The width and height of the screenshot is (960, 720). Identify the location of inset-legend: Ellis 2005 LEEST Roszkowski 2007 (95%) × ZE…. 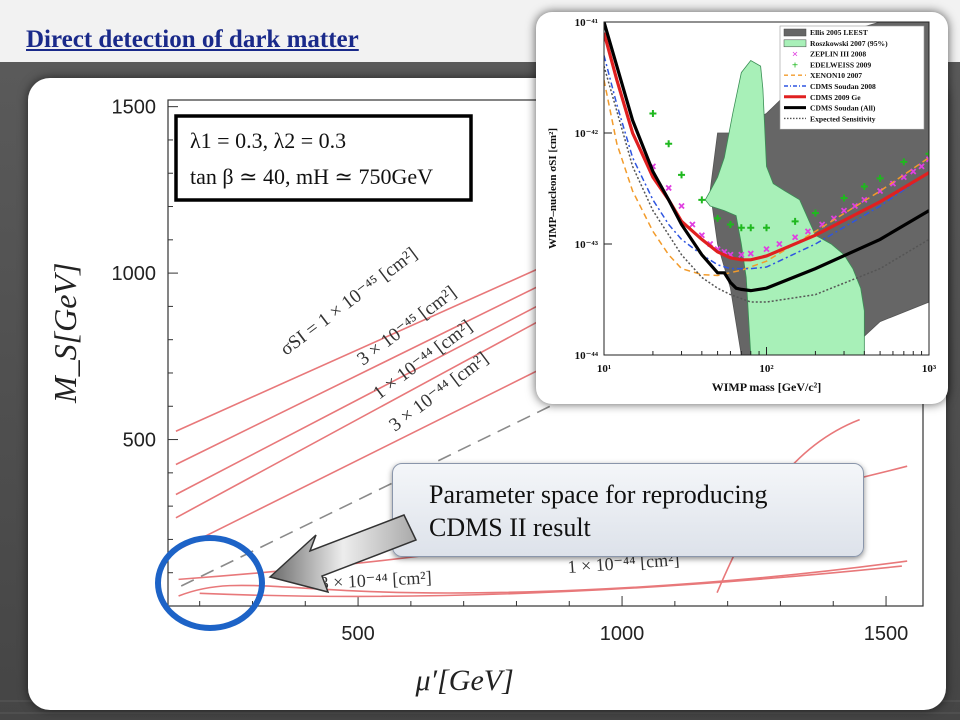
(852, 77).